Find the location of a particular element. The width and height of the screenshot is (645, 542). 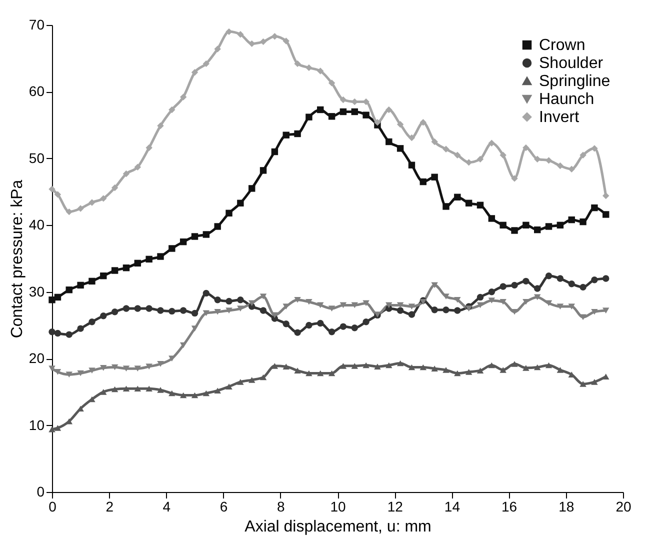

legend-label: Crown is located at coordinates (562, 45).